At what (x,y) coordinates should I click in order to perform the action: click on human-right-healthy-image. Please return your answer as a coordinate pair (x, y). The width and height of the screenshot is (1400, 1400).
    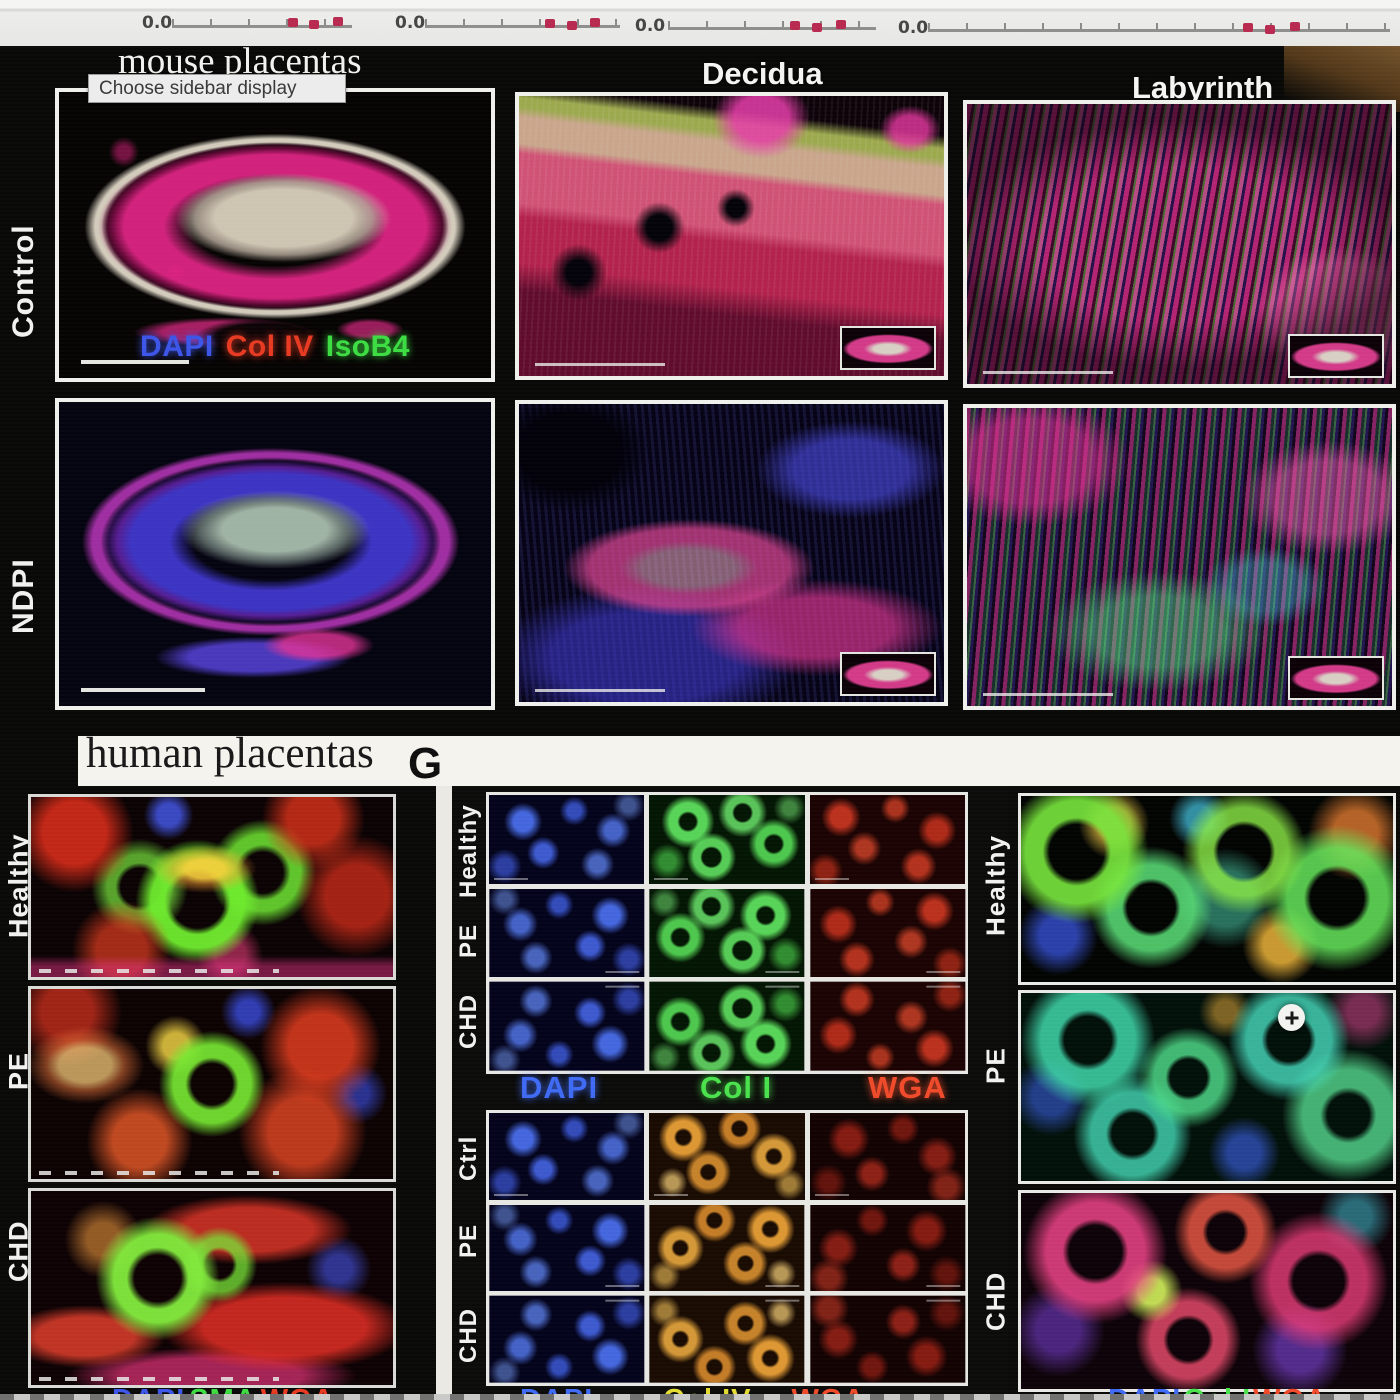
    Looking at the image, I should click on (1207, 889).